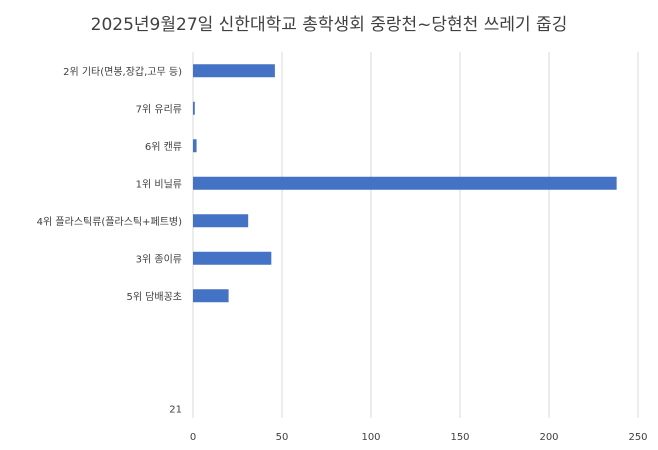  I want to click on x-tick-label: 0, so click(193, 437).